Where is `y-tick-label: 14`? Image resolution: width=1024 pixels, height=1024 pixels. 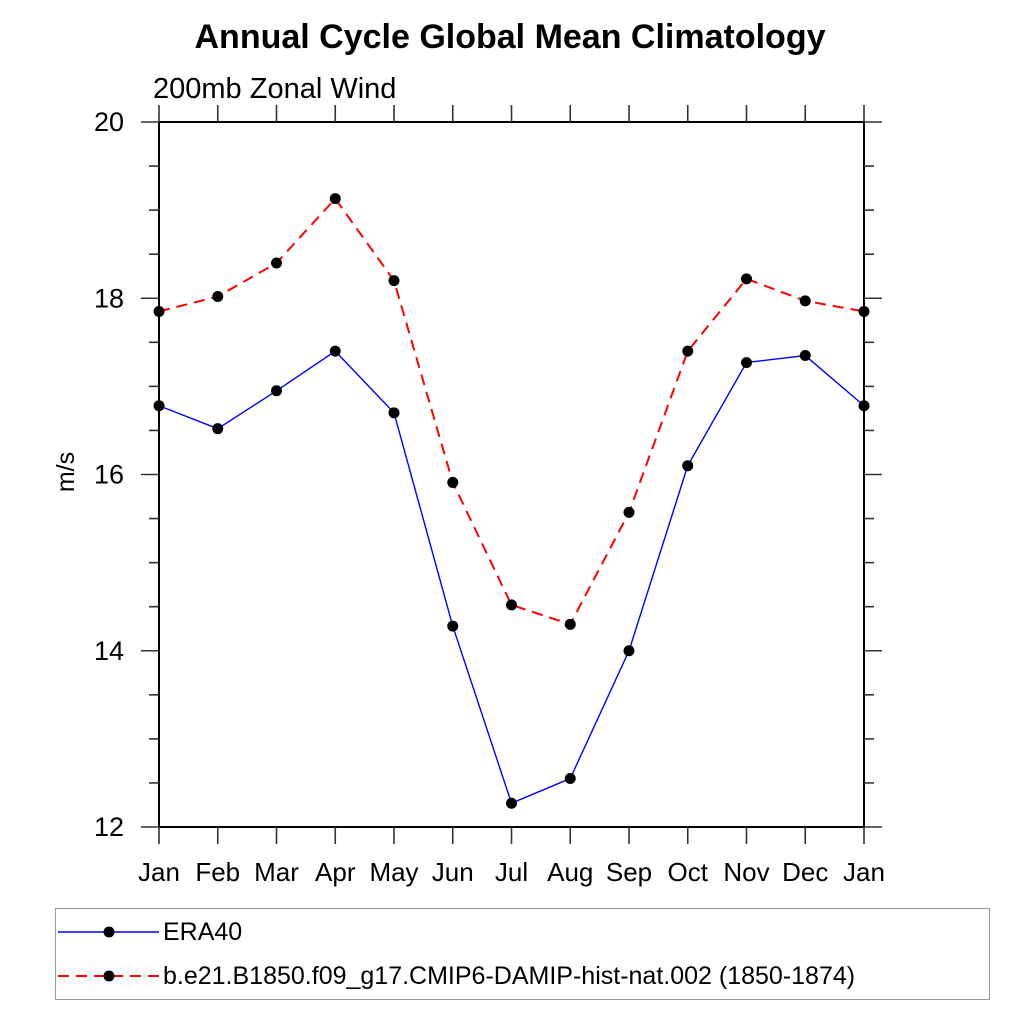 y-tick-label: 14 is located at coordinates (109, 651).